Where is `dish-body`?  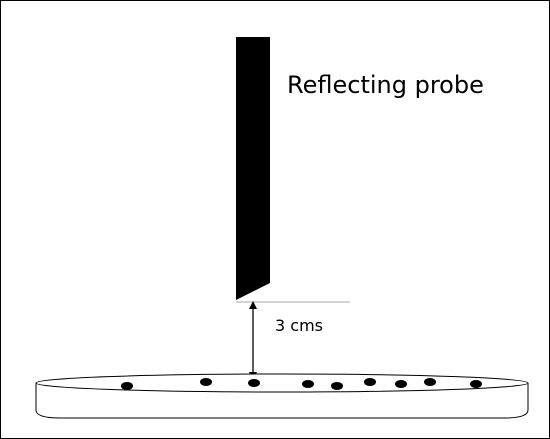
dish-body is located at coordinates (282, 401).